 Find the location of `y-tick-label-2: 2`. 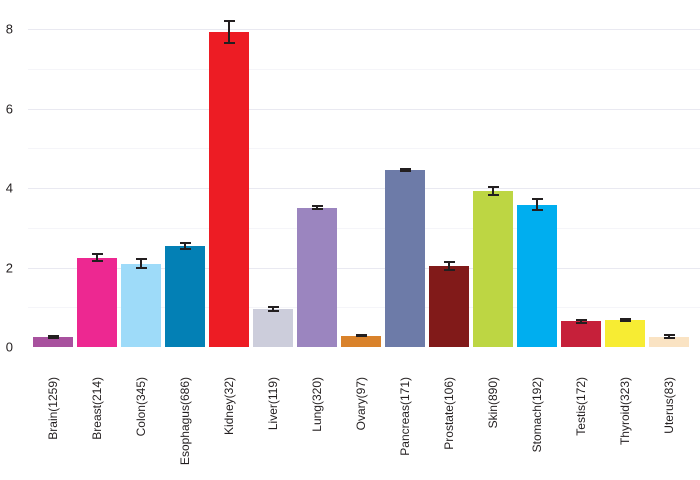

y-tick-label-2: 2 is located at coordinates (9, 267).